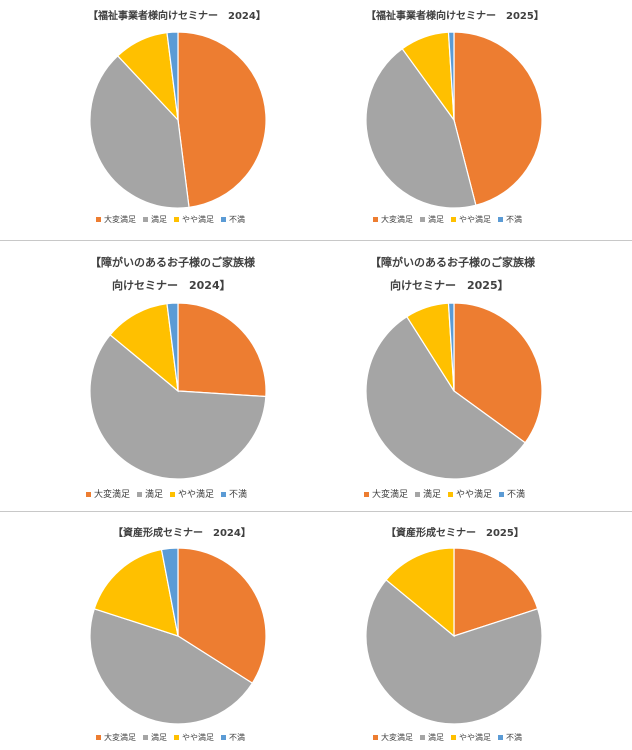 The height and width of the screenshot is (750, 632). Describe the element at coordinates (449, 285) in the screenshot. I see `chart-title-line-2: 向けセミナー 2025】` at that location.